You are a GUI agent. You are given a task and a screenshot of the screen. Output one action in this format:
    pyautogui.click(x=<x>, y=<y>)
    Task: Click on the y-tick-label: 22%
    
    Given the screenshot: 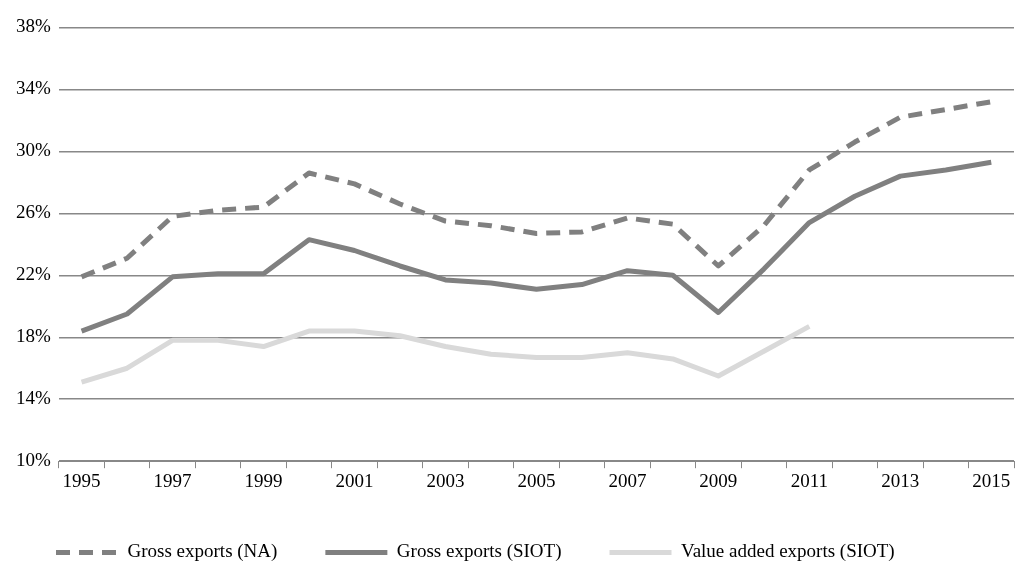 What is the action you would take?
    pyautogui.click(x=33, y=274)
    